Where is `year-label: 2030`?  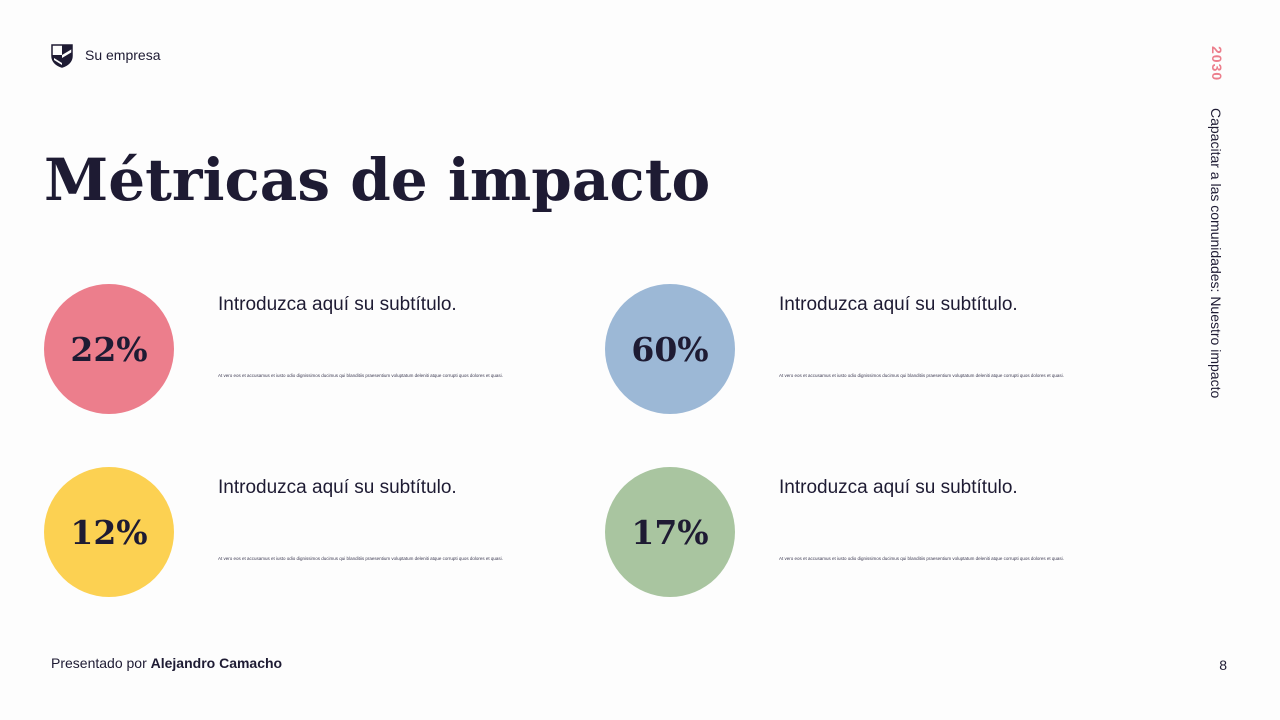
year-label: 2030 is located at coordinates (1217, 64).